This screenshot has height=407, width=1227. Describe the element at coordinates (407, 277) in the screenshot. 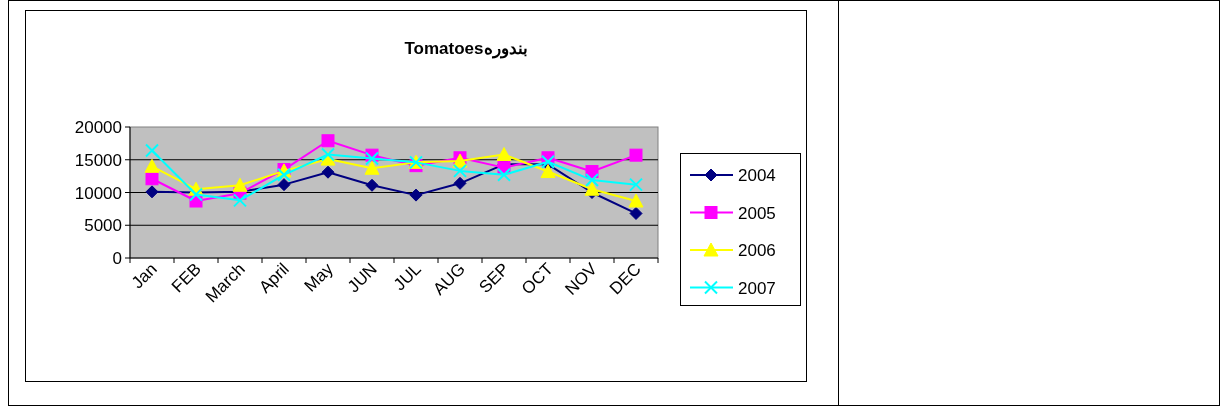

I see `x-tick-label: JUL` at that location.